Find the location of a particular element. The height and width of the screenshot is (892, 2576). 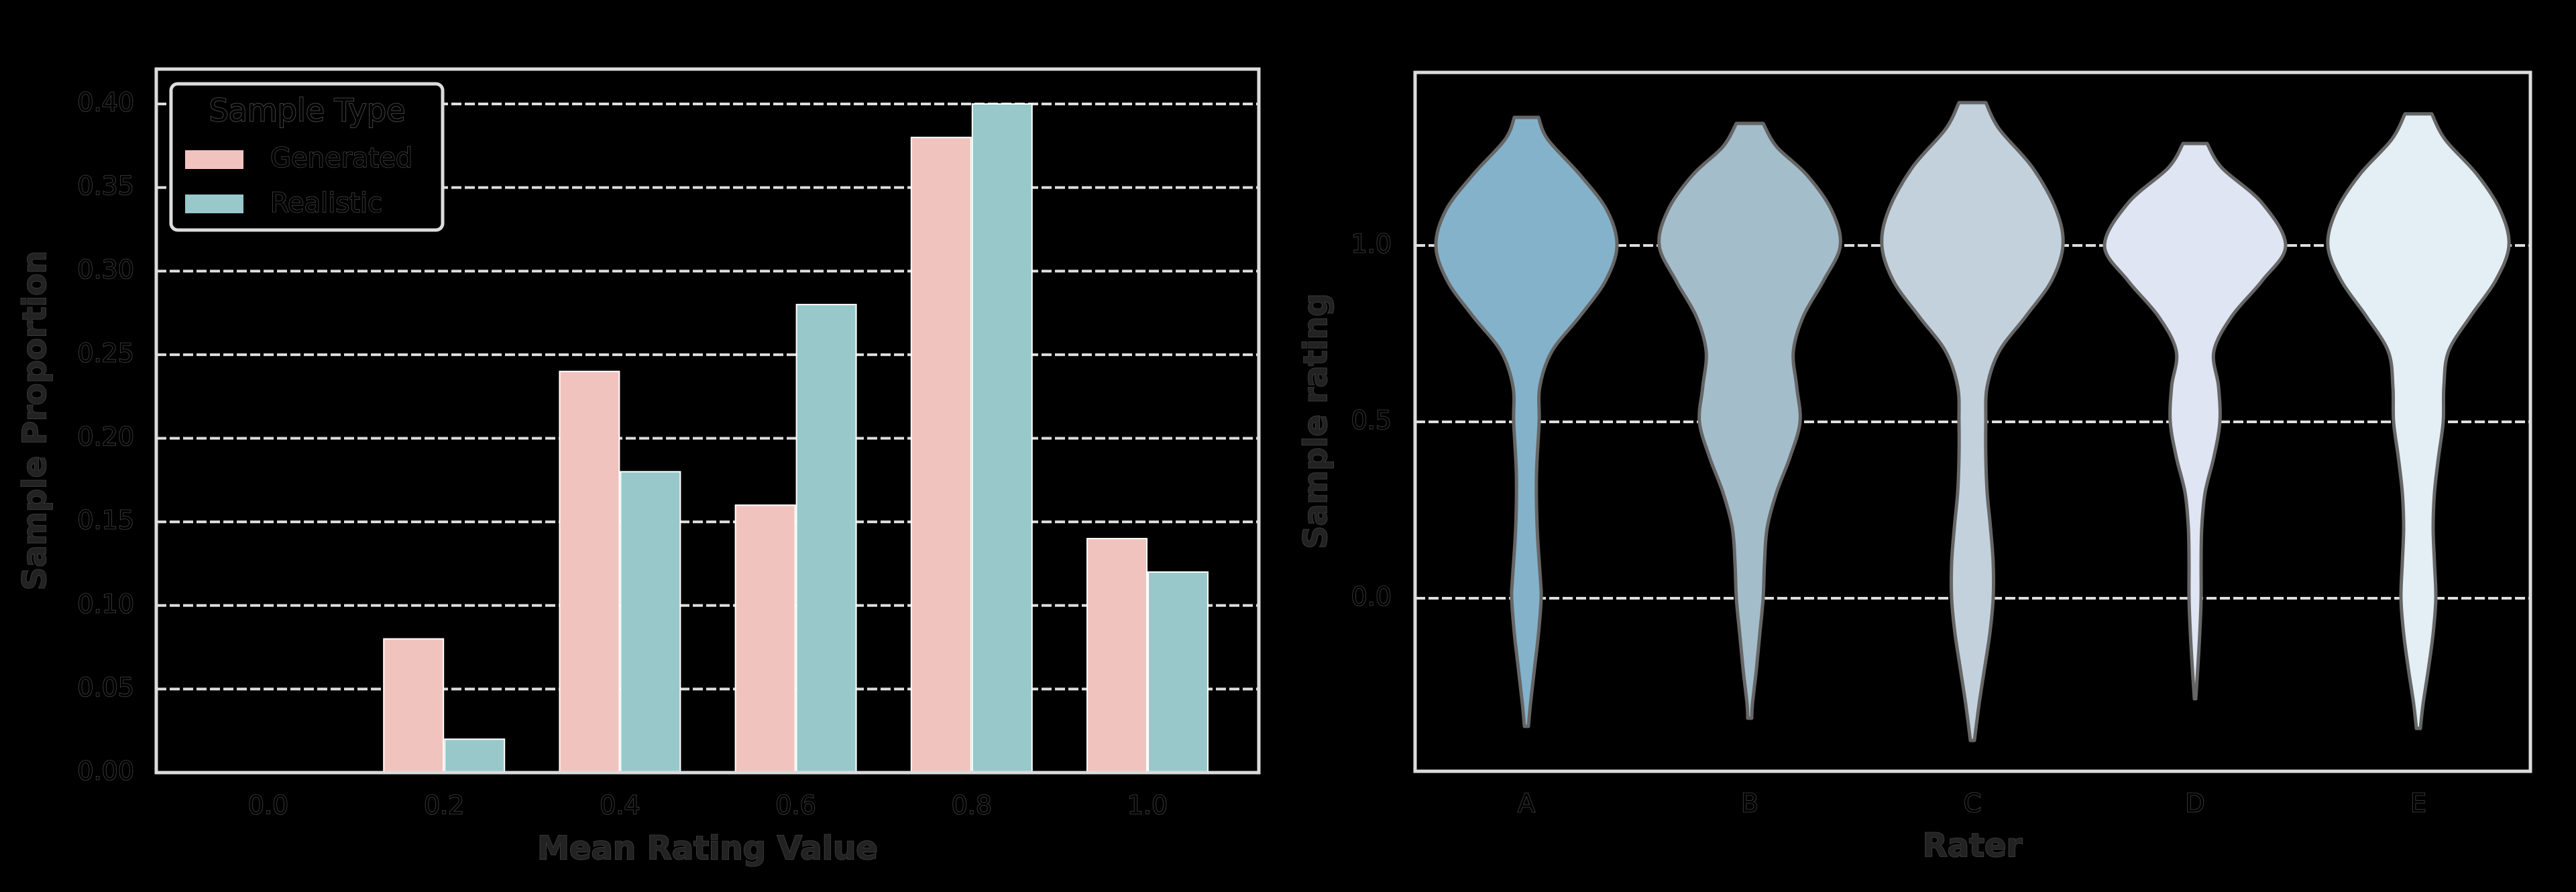

bar-realistic-1.0 is located at coordinates (1178, 672).